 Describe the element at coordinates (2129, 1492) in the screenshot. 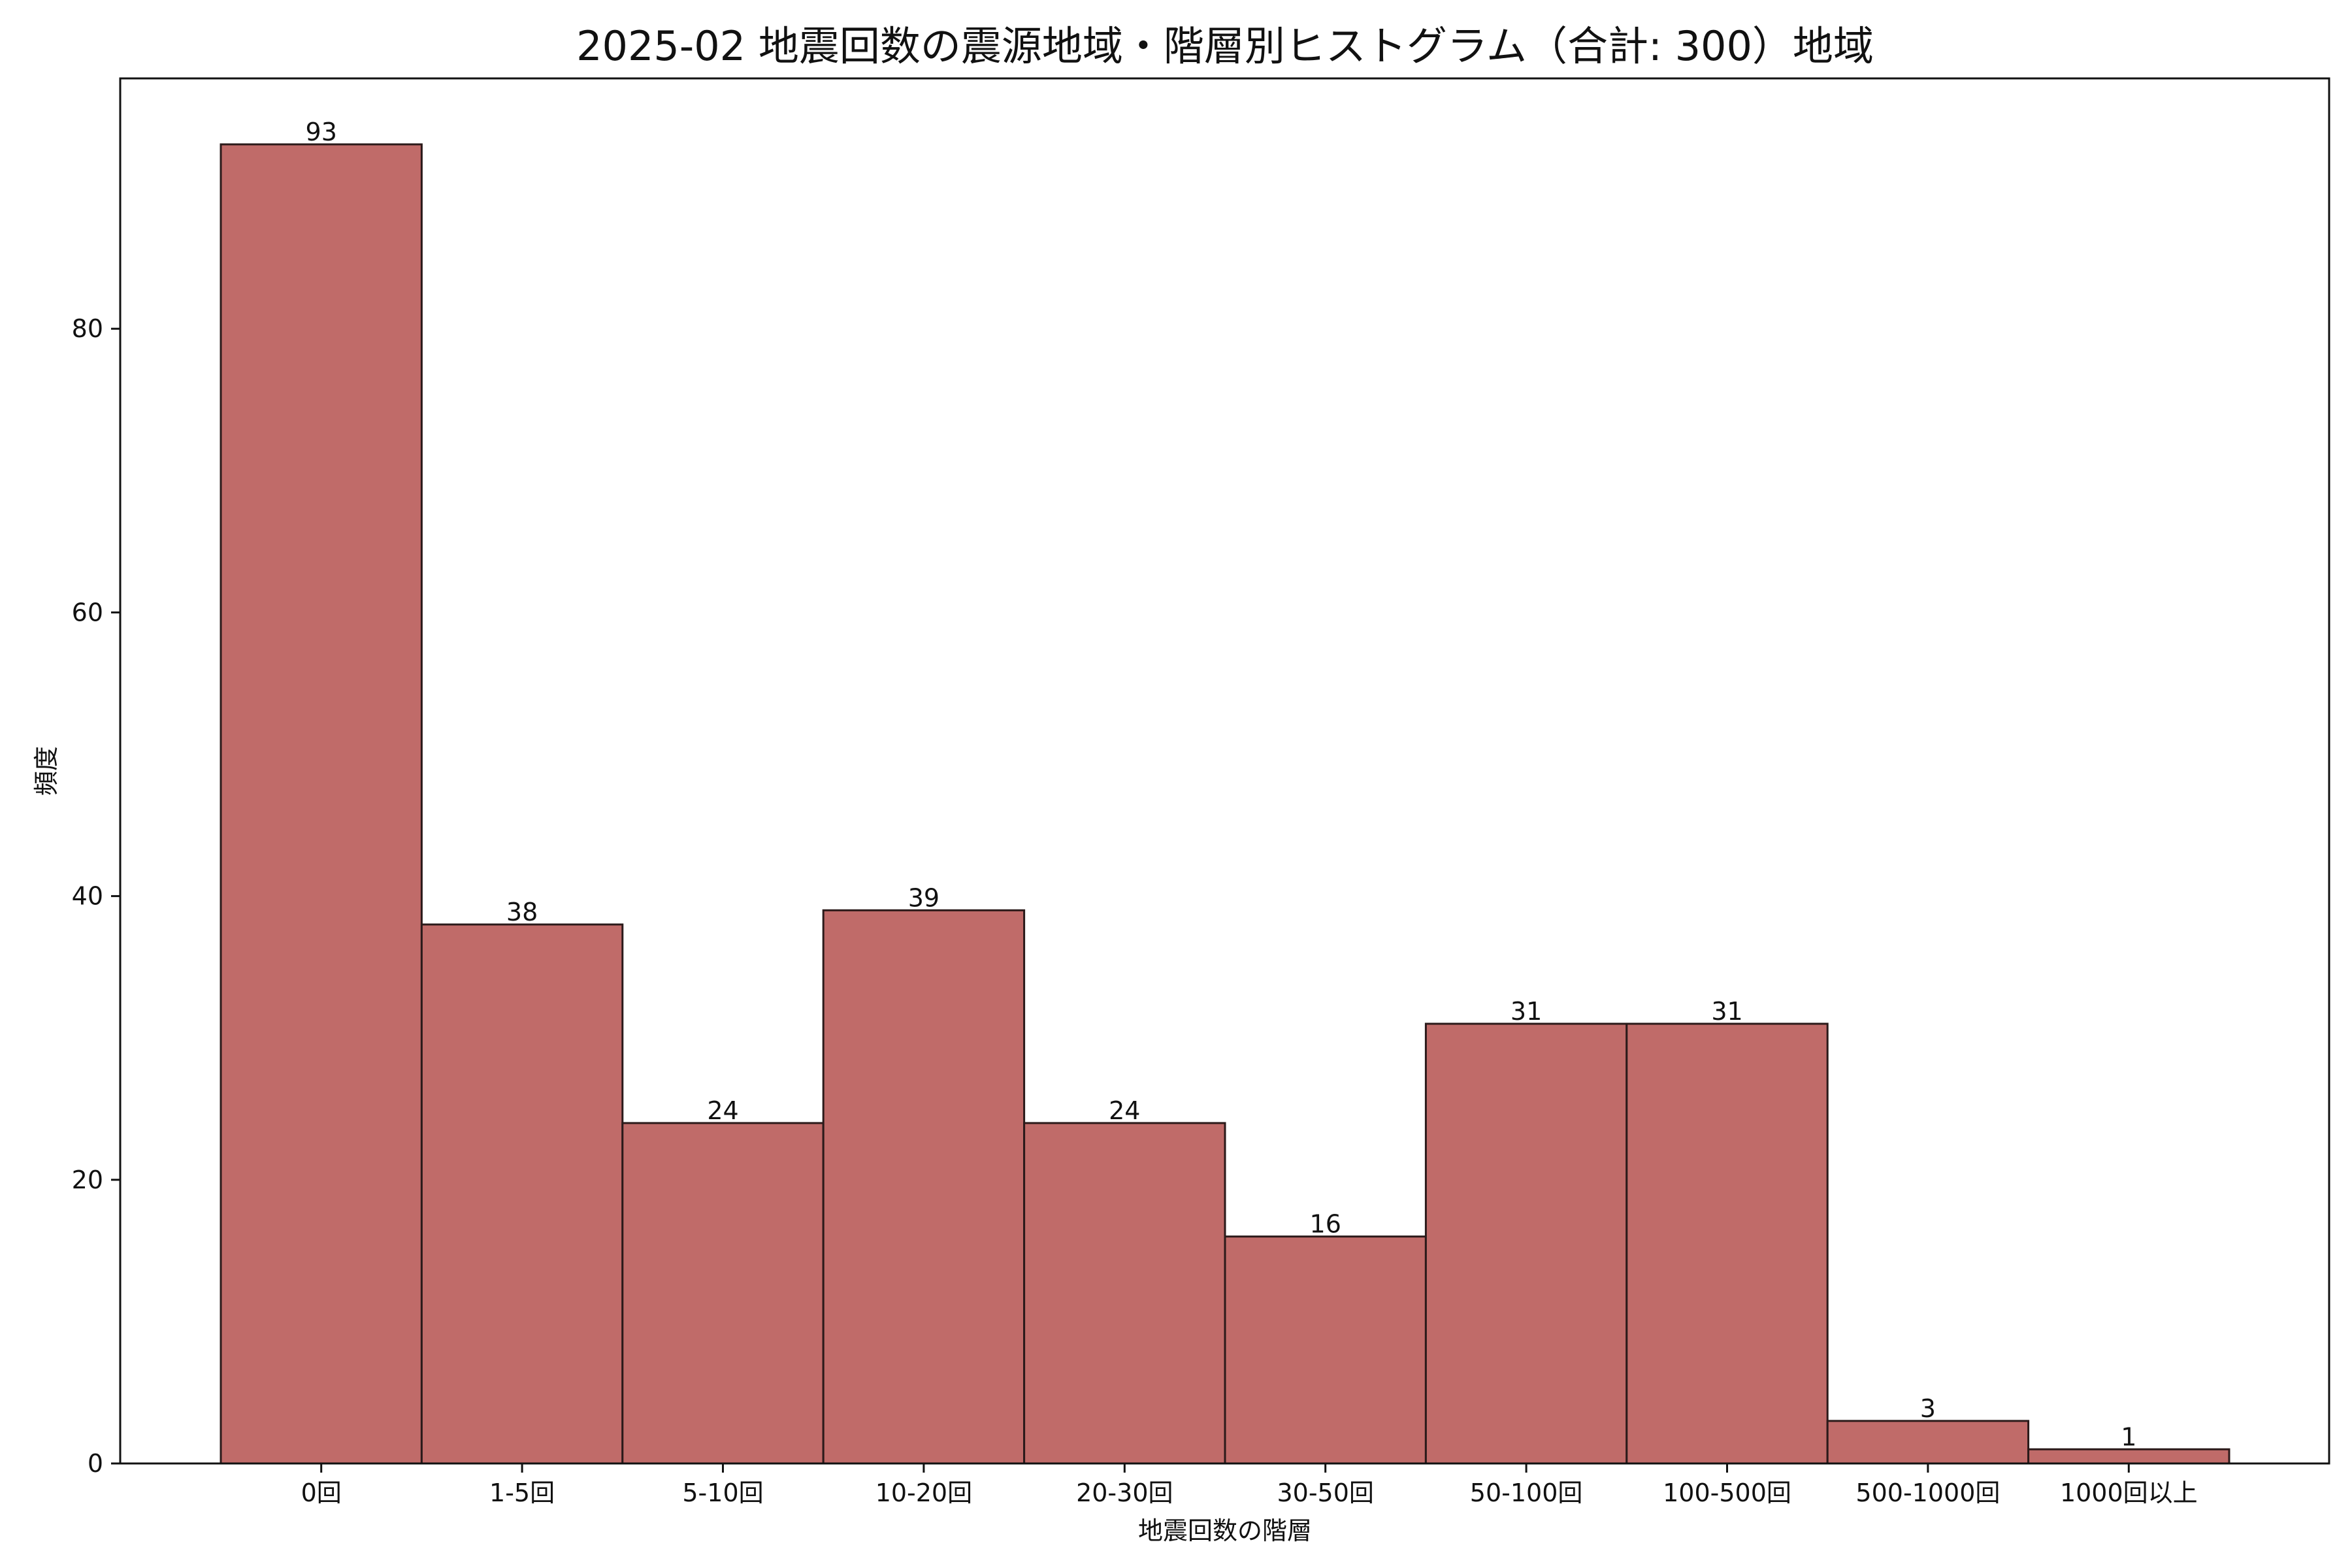

I see `x-tick-label-9: 1000回以上` at that location.